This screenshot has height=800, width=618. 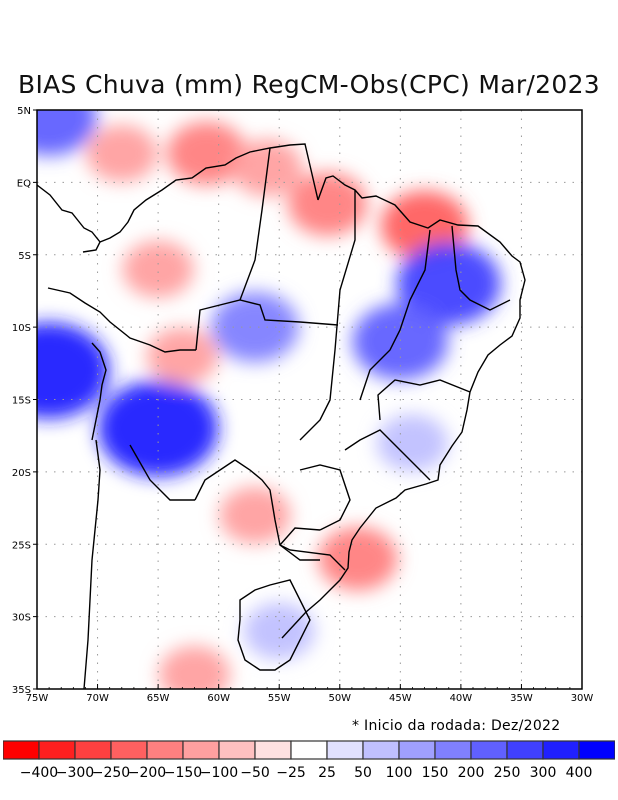 What do you see at coordinates (21, 690) in the screenshot?
I see `y-tick-label: 35S` at bounding box center [21, 690].